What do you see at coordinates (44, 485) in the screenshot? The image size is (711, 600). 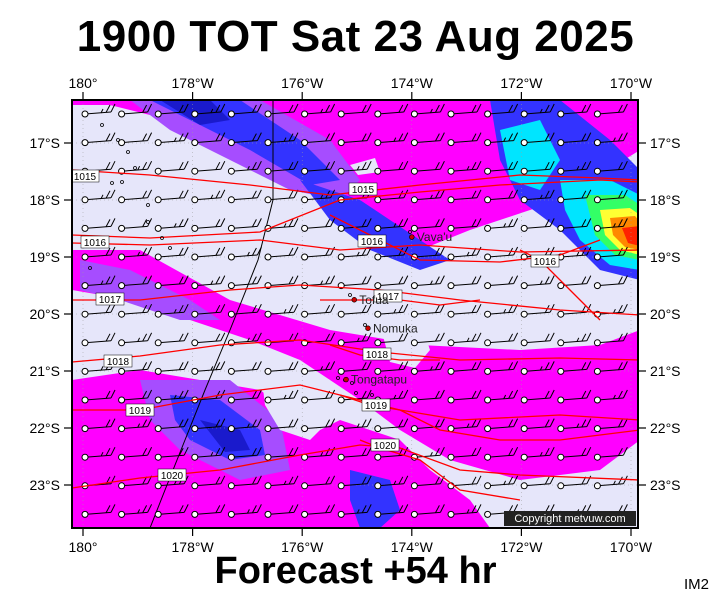 I see `lat-label-left: 23°S` at bounding box center [44, 485].